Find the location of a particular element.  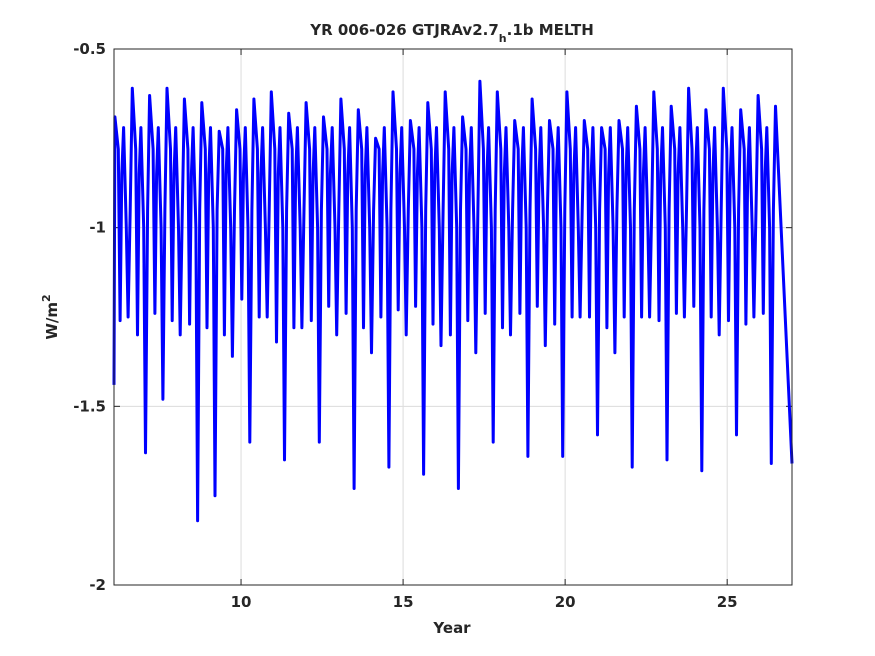

chart-title: YR 006-026 GTJRAv2.7h.1b MELTH is located at coordinates (451, 33).